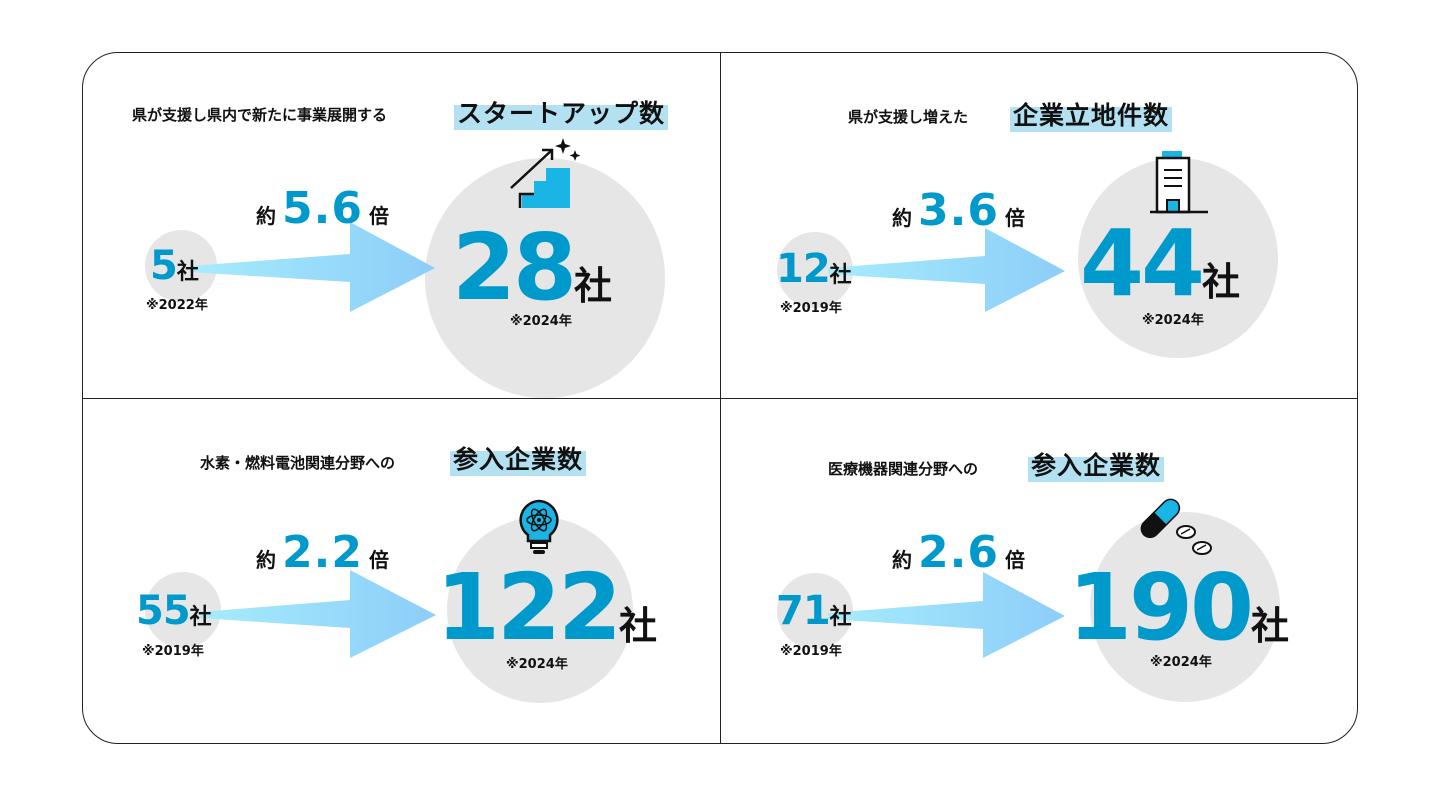 The image size is (1440, 800). What do you see at coordinates (545, 173) in the screenshot?
I see `stairs-growth-icon` at bounding box center [545, 173].